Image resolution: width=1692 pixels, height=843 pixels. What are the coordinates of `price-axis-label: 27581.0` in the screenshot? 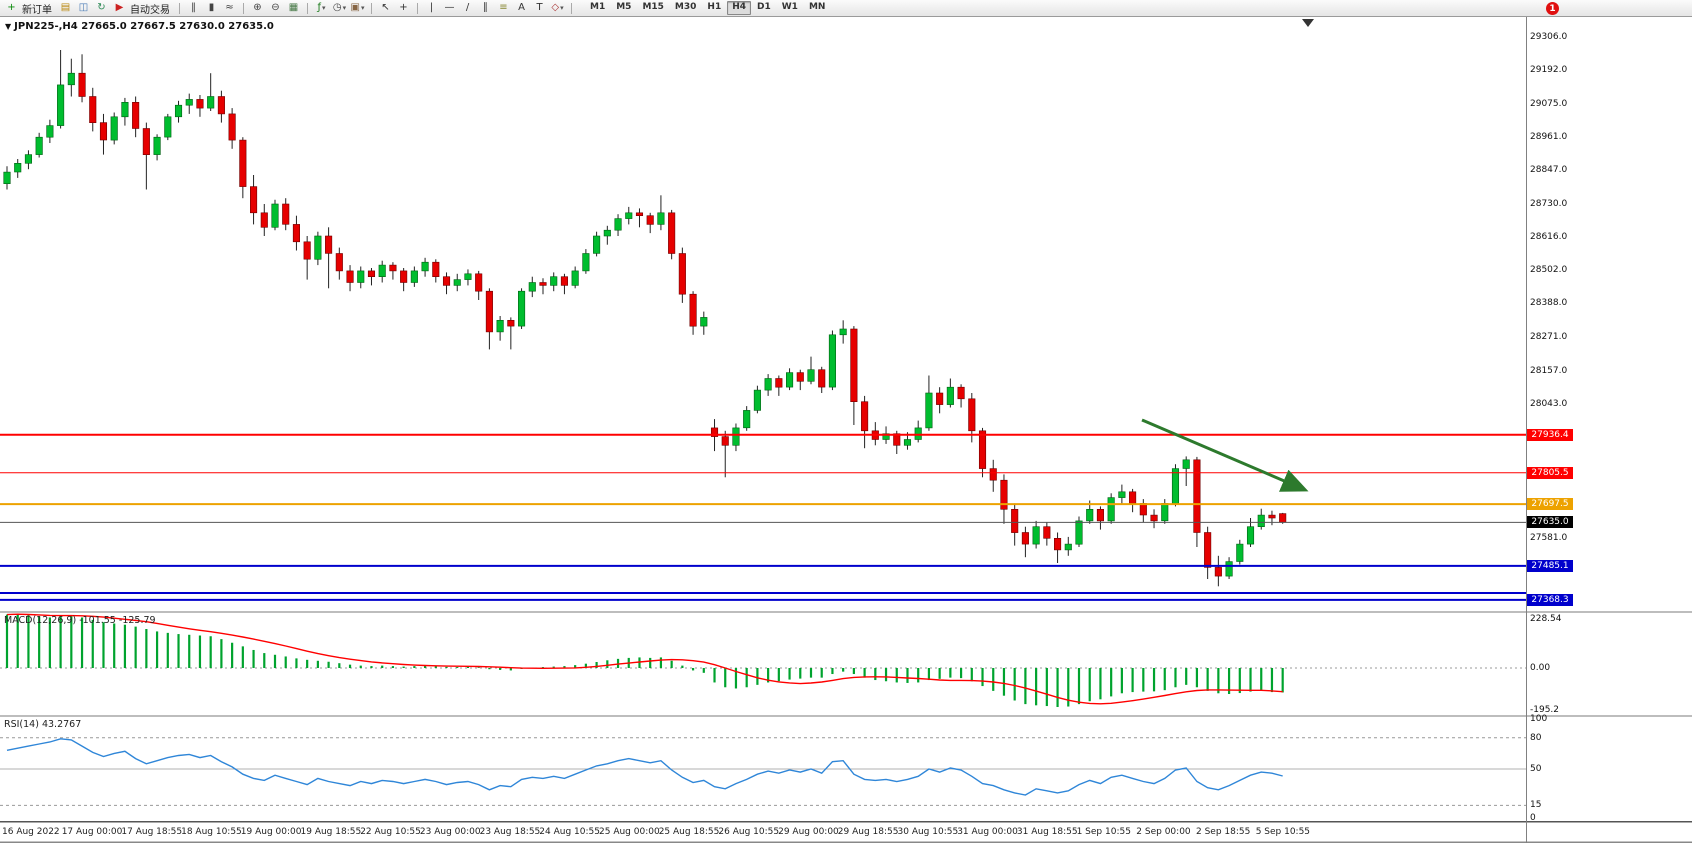 It's located at (1549, 538).